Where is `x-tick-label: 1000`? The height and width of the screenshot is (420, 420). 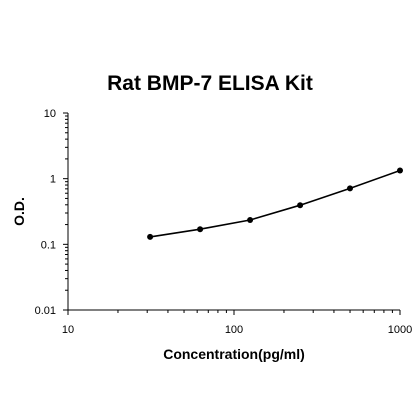
x-tick-label: 1000 is located at coordinates (400, 330).